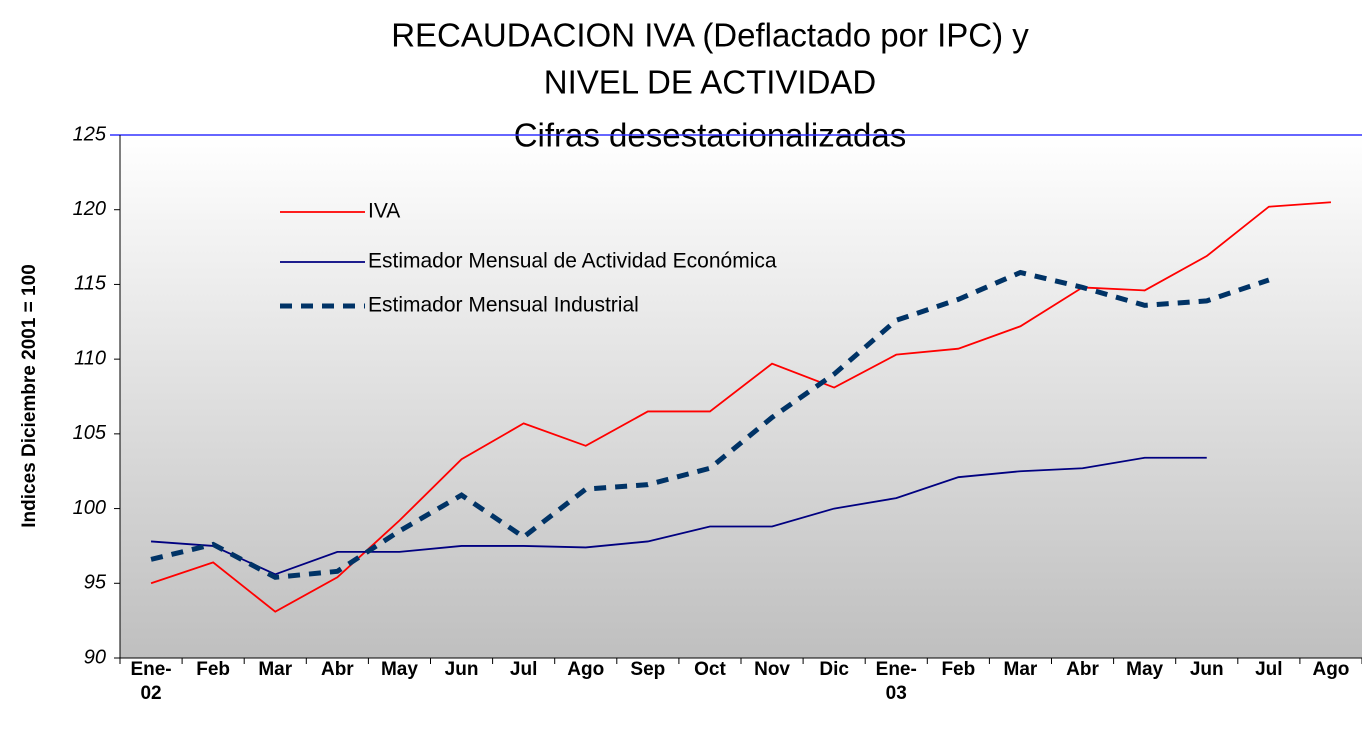 The image size is (1362, 737). Describe the element at coordinates (648, 669) in the screenshot. I see `x-tick-label: Sep` at that location.